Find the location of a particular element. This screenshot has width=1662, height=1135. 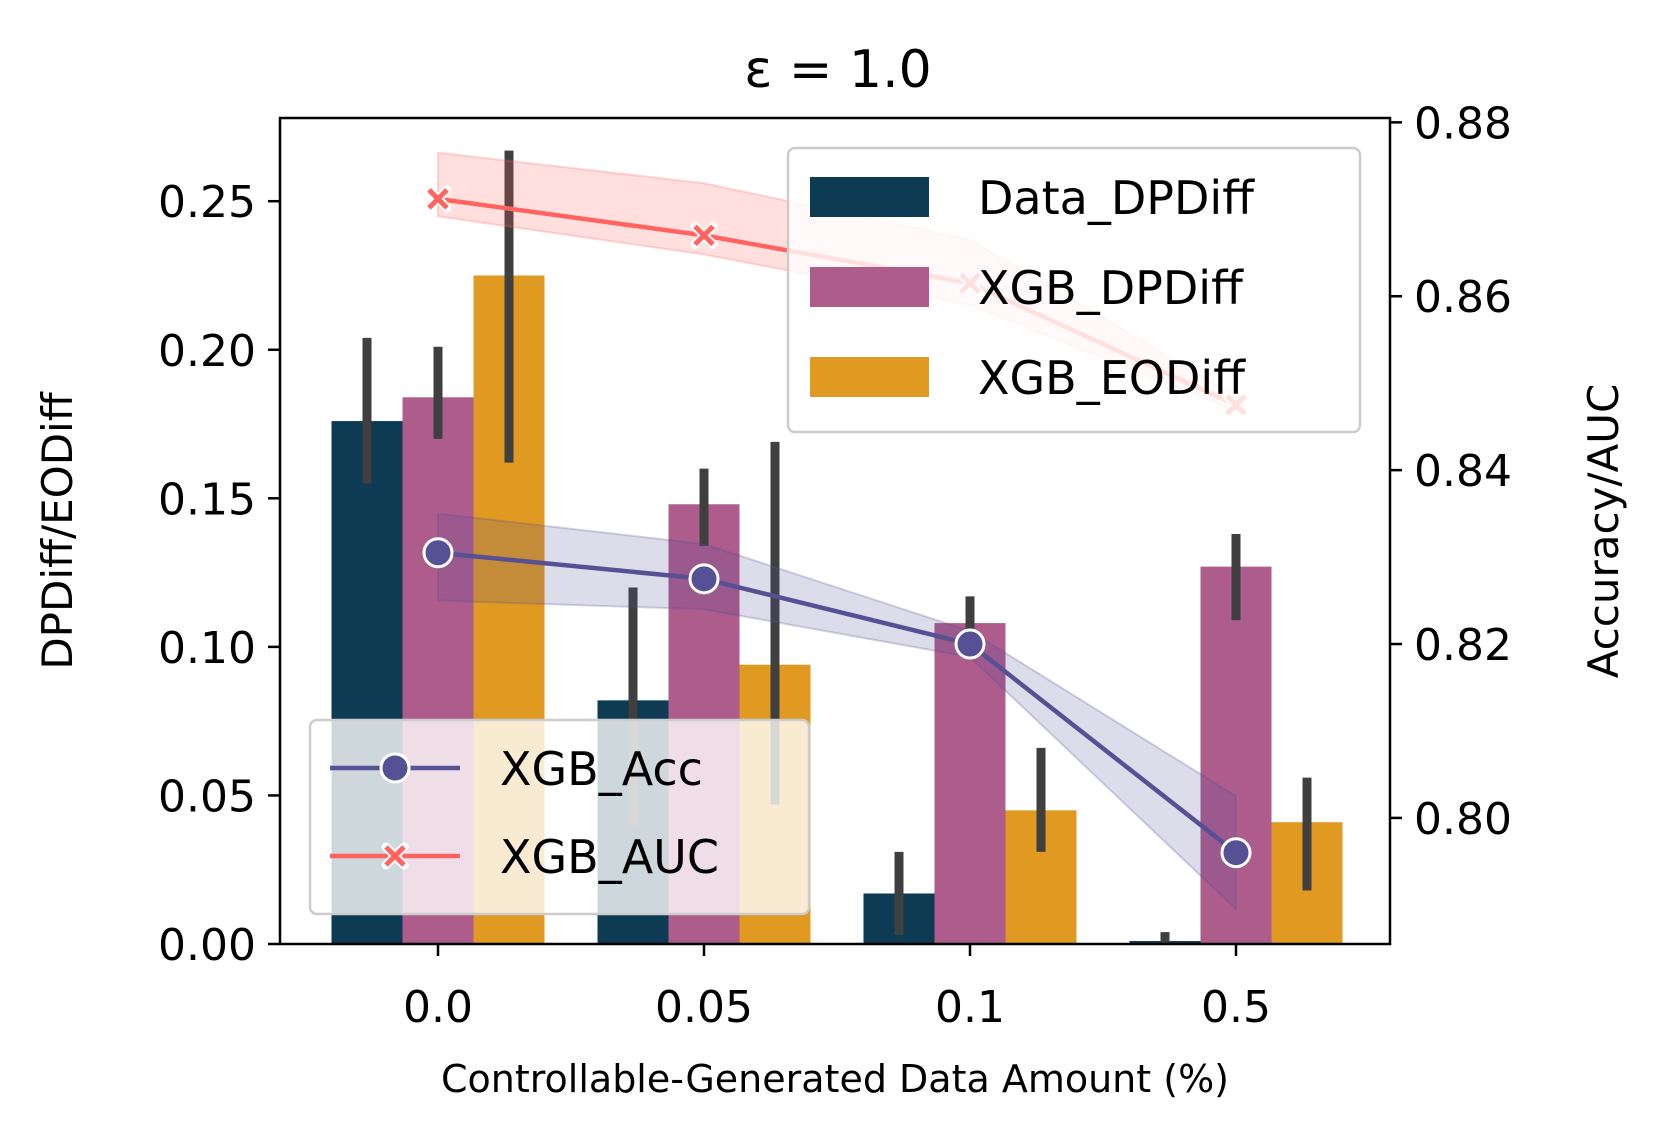

y-tick-label: 0.20 is located at coordinates (207, 351).